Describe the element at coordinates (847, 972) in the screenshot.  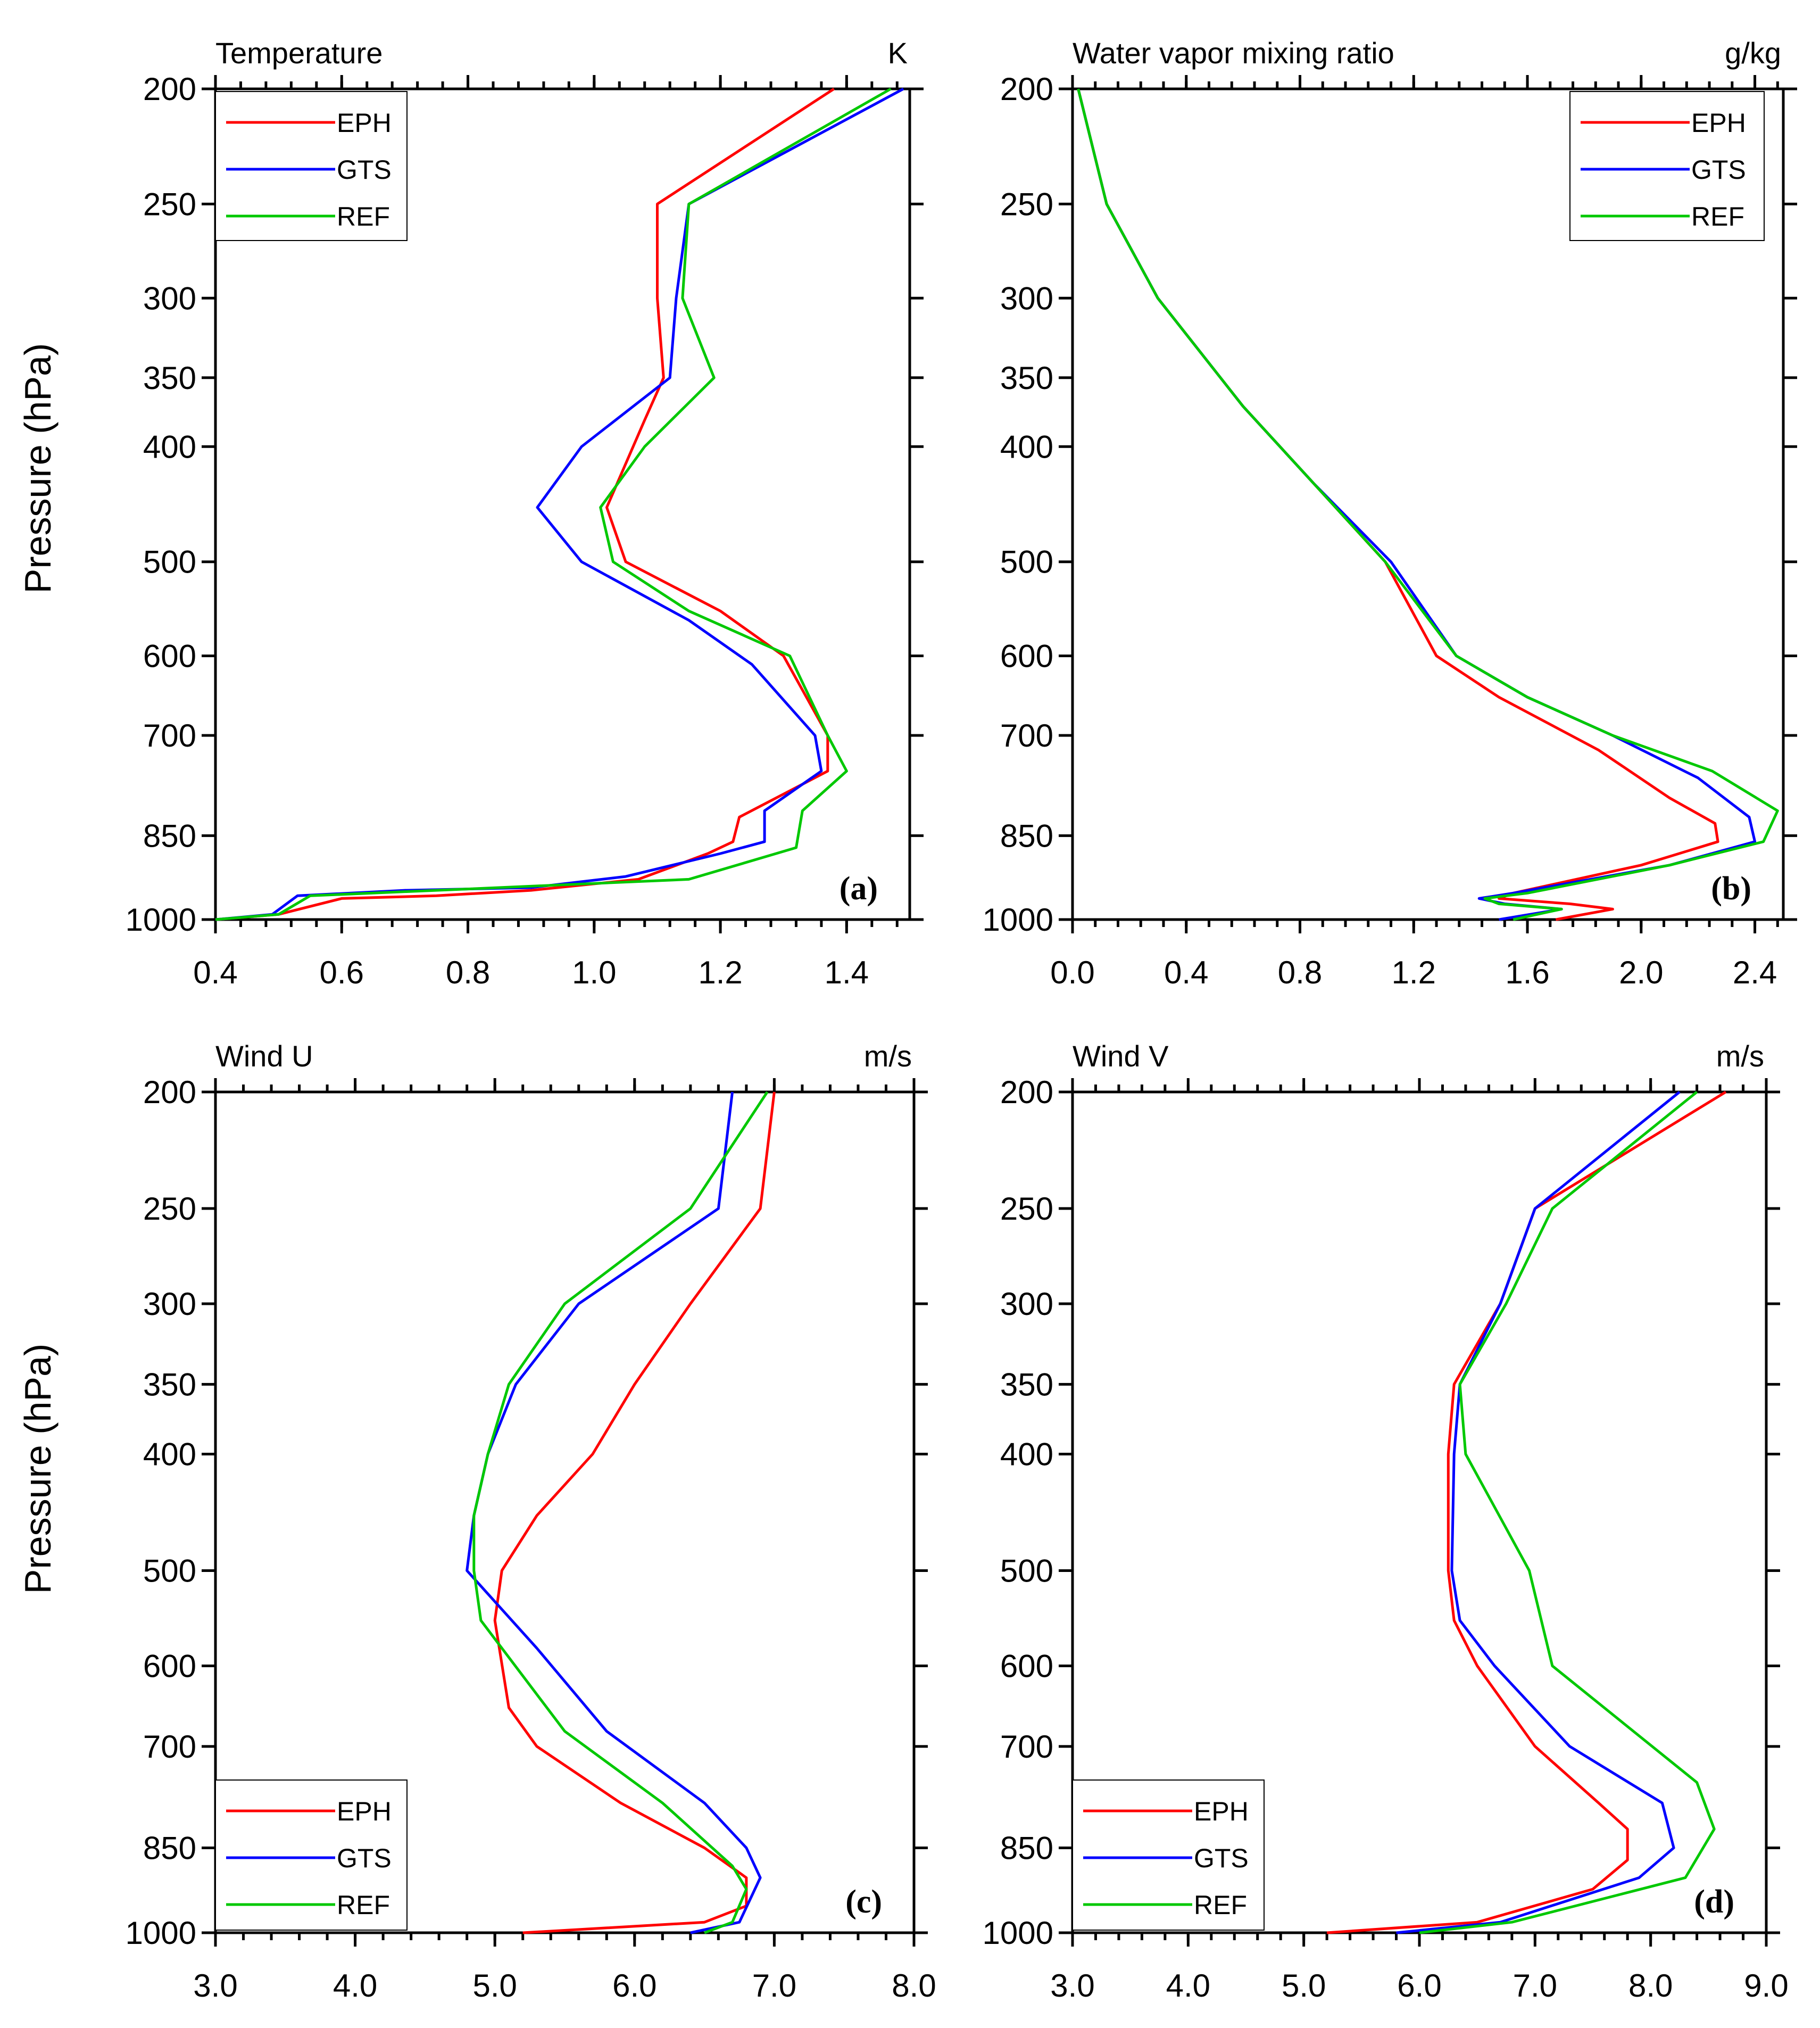
I see `x-tick-label: 1.4` at that location.